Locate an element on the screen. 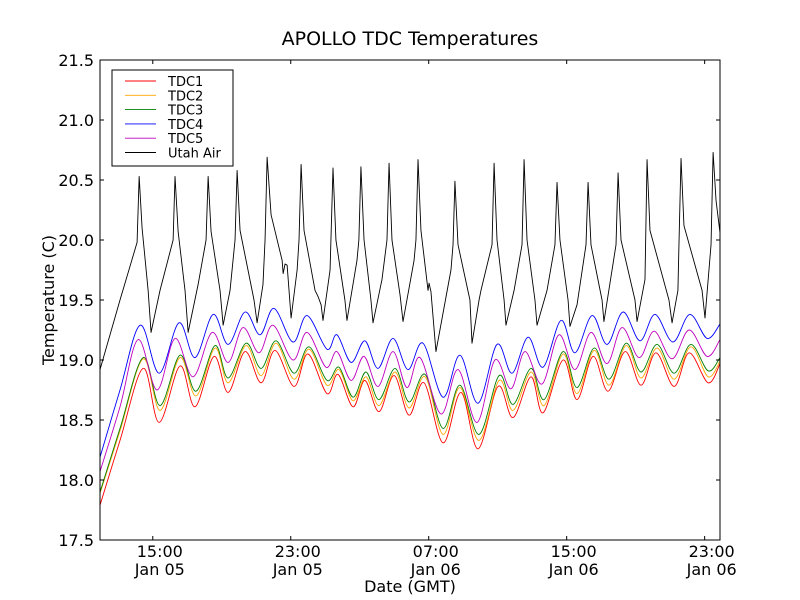 The image size is (800, 600). legend-label: TDC3 is located at coordinates (185, 111).